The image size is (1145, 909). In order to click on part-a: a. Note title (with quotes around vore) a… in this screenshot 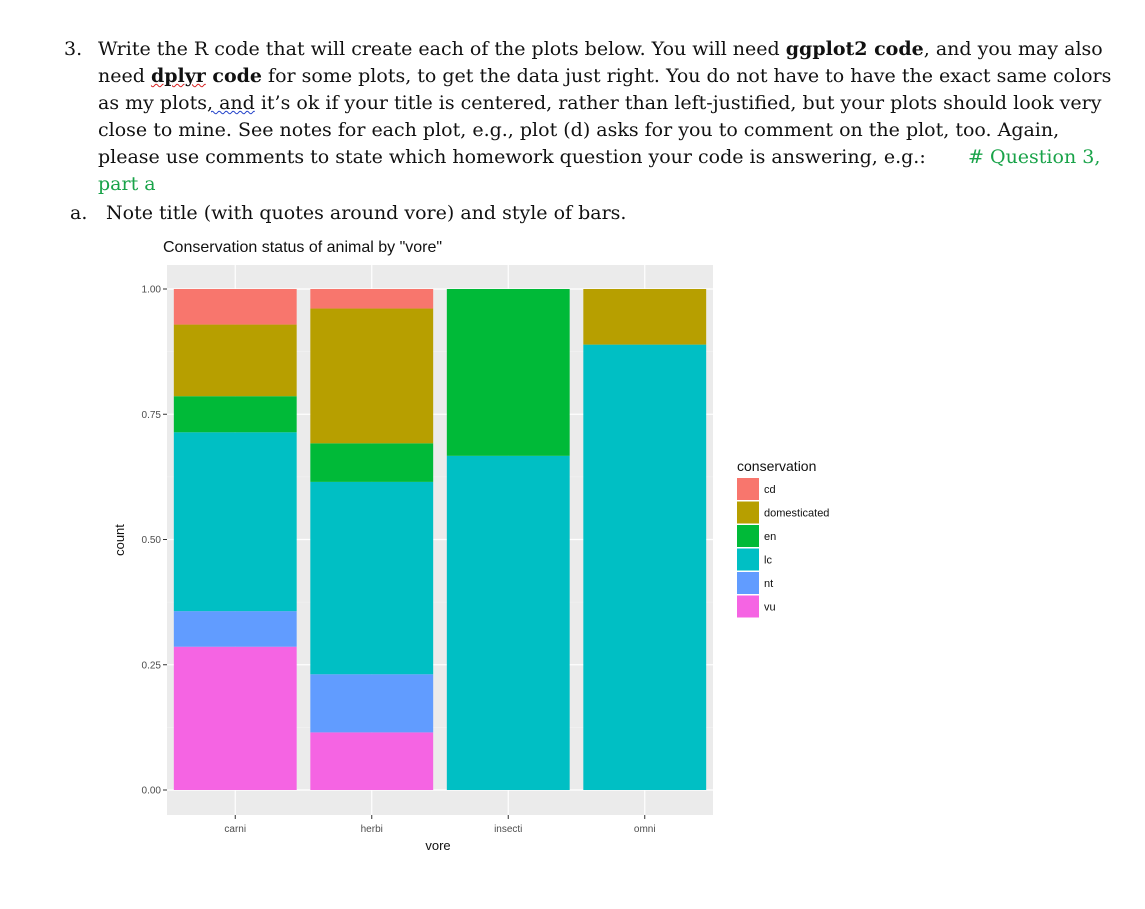, I will do `click(348, 213)`.